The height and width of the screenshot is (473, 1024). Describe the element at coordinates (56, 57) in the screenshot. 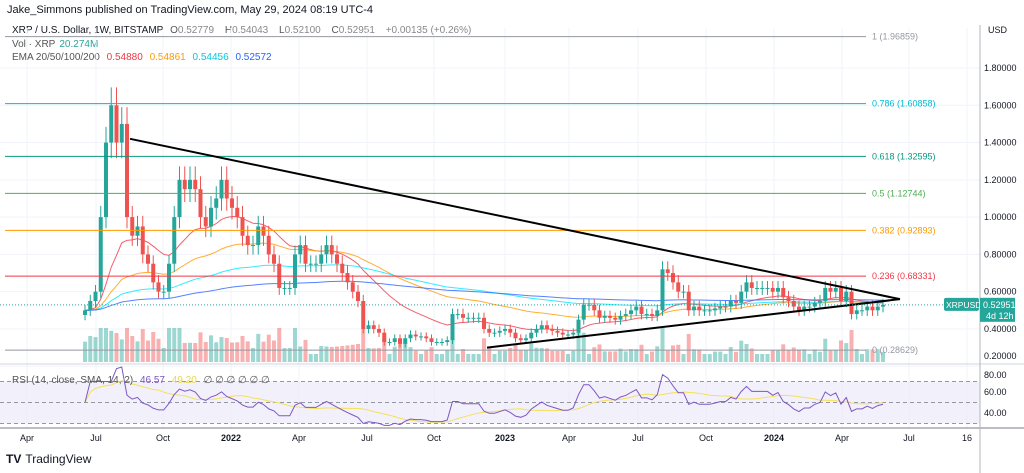

I see `ema-label: EMA 20/50/100/200` at that location.